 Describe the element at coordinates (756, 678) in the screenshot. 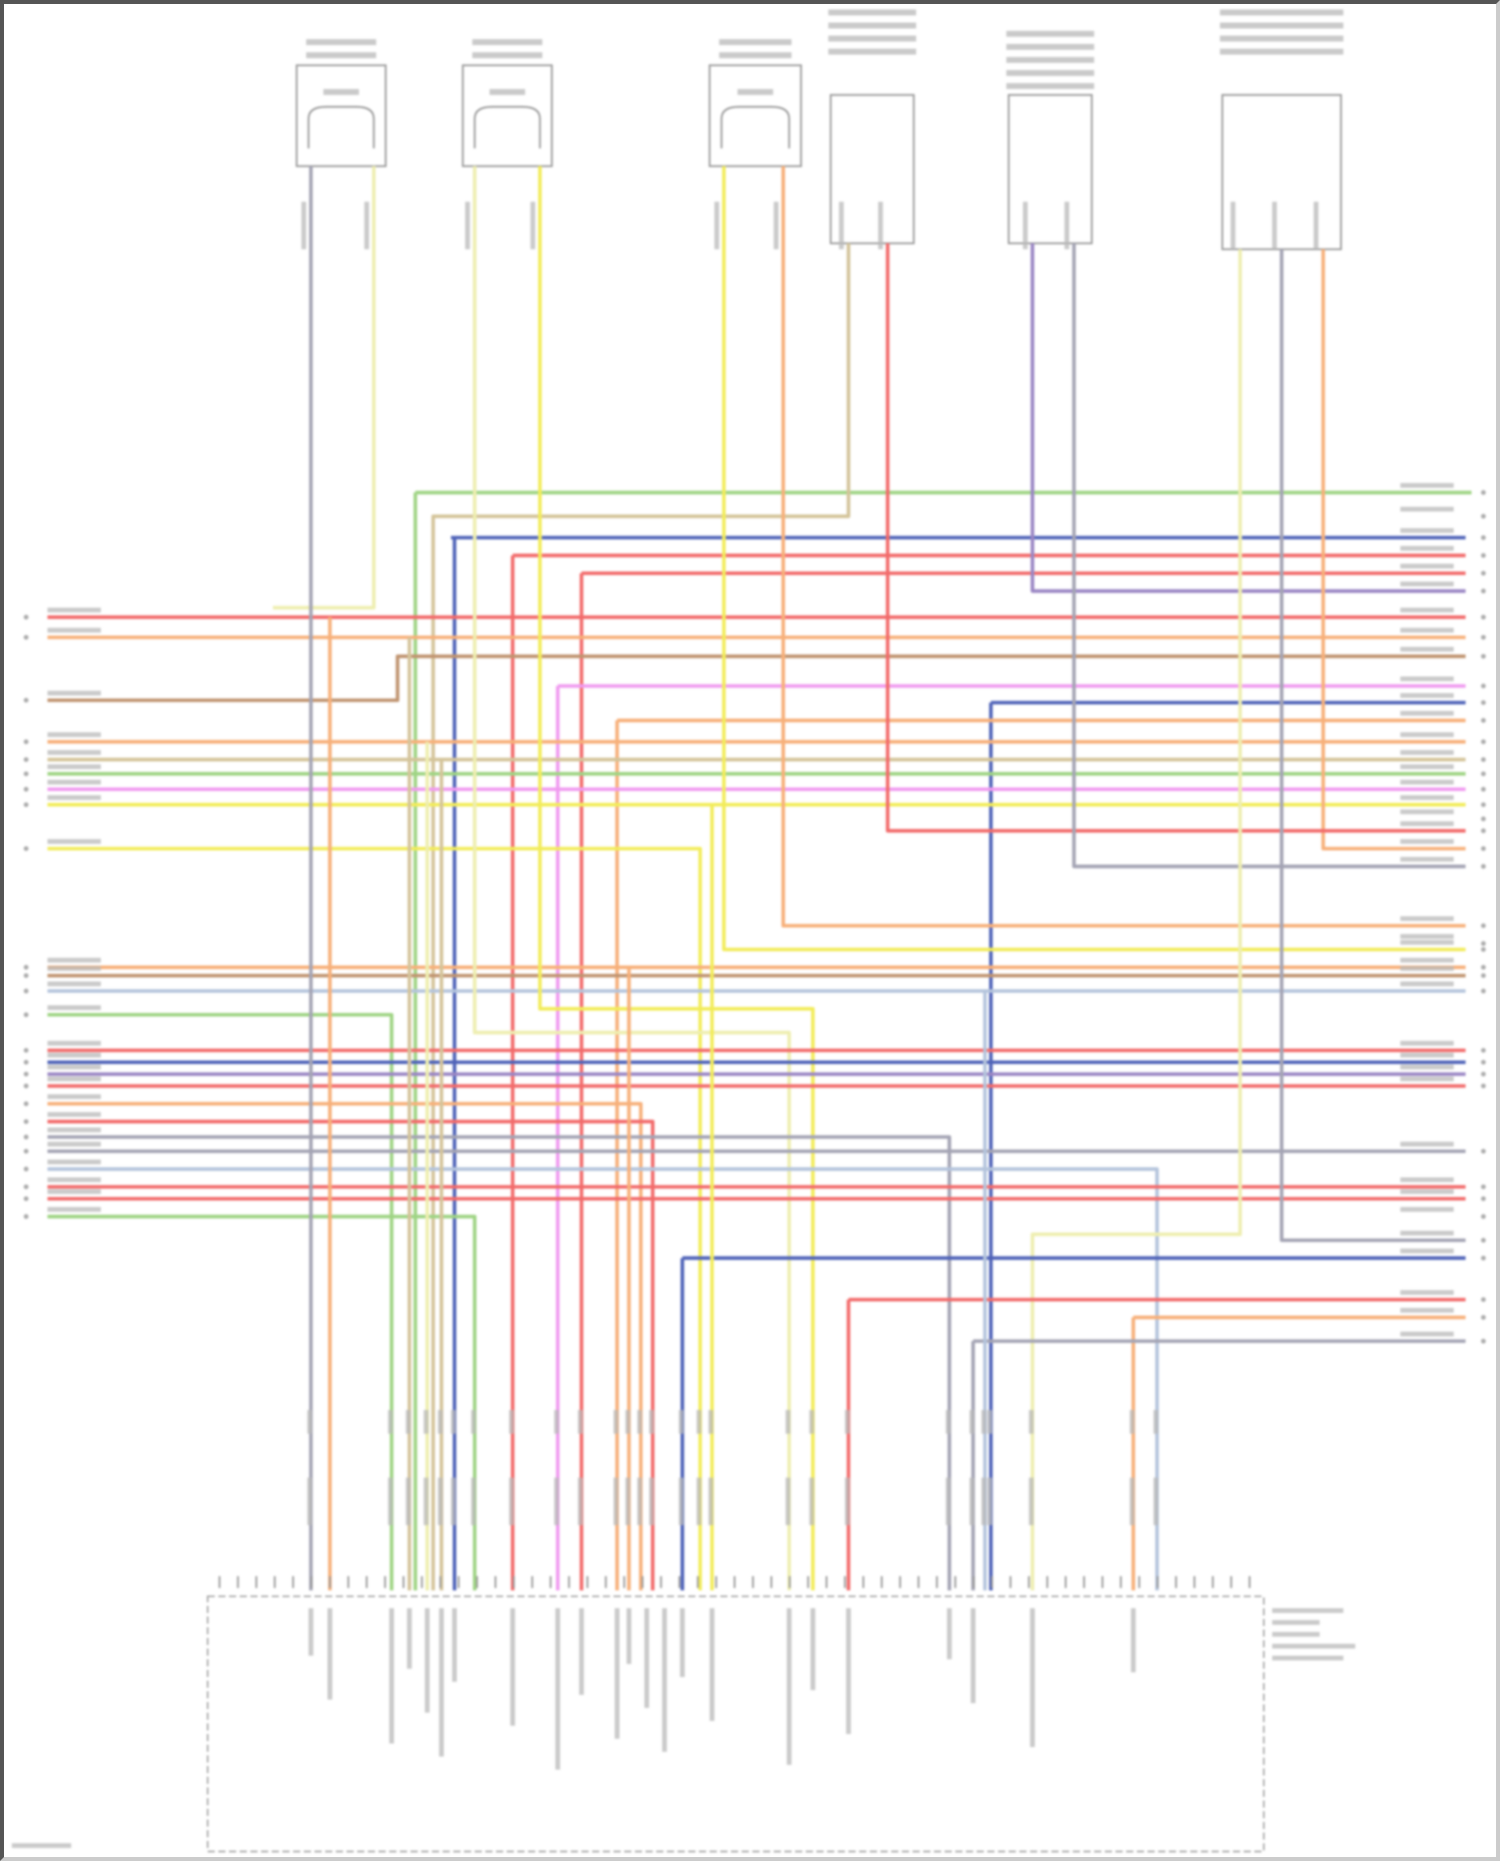

I see `wire-brown` at that location.